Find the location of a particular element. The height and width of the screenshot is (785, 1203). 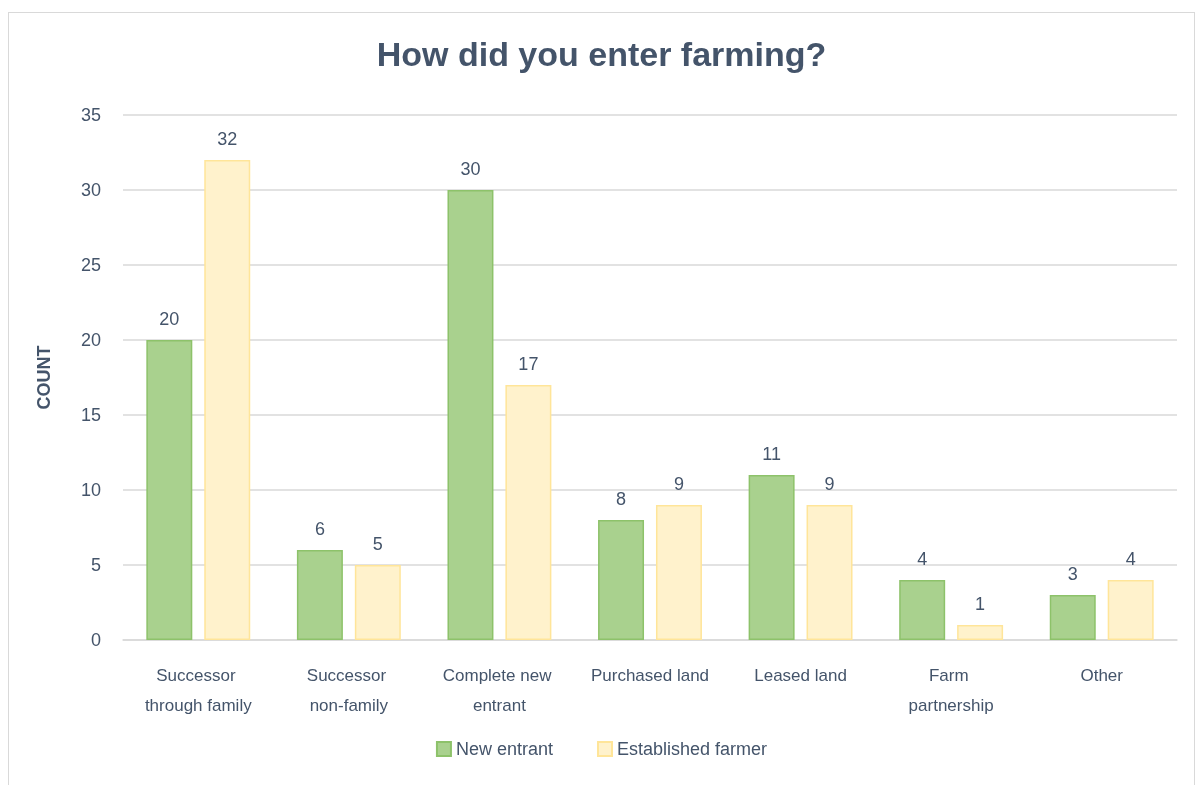

y-tick-label: 20 is located at coordinates (90, 340).